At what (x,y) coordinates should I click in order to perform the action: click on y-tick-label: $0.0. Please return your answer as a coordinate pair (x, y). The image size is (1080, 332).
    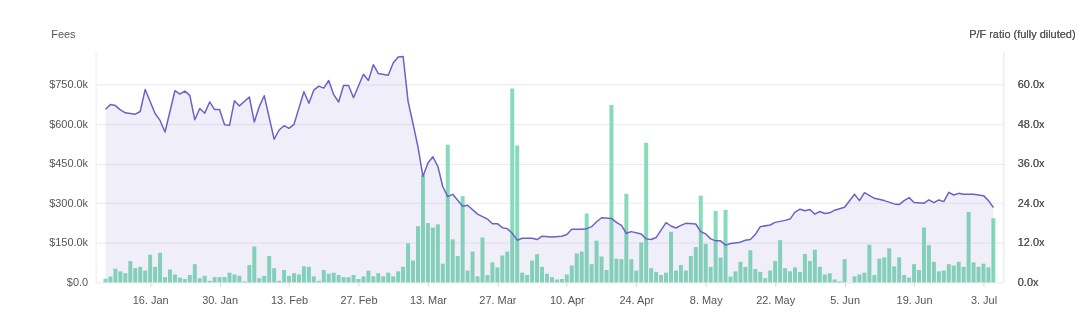
    Looking at the image, I should click on (77, 281).